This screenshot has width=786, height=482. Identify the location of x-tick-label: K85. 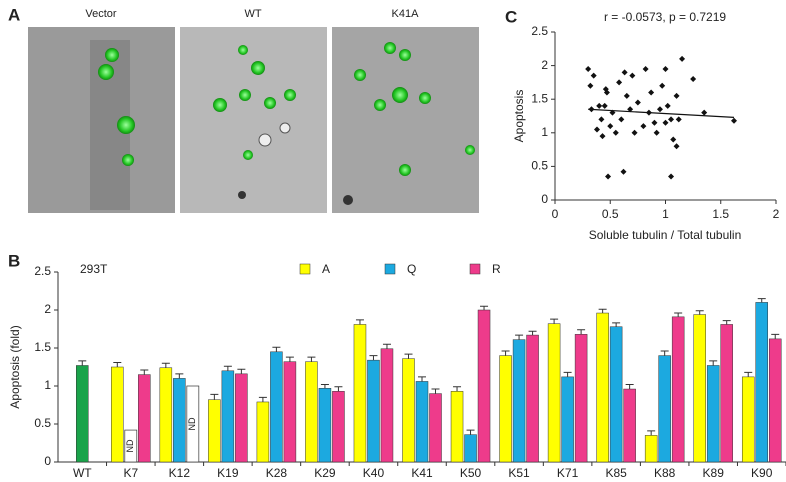
(616, 473).